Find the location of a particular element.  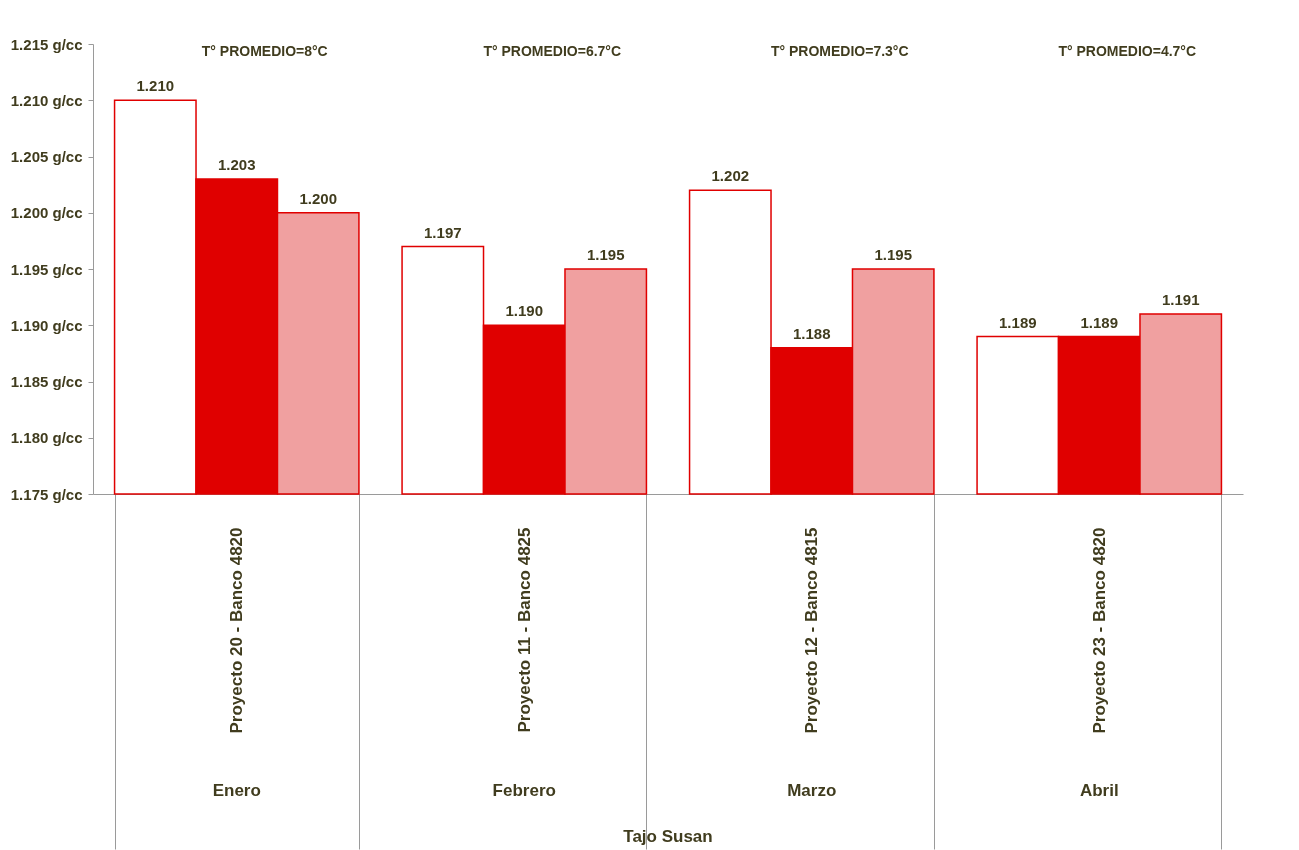

y-tick-label: 1.200 g/cc is located at coordinates (46, 213).